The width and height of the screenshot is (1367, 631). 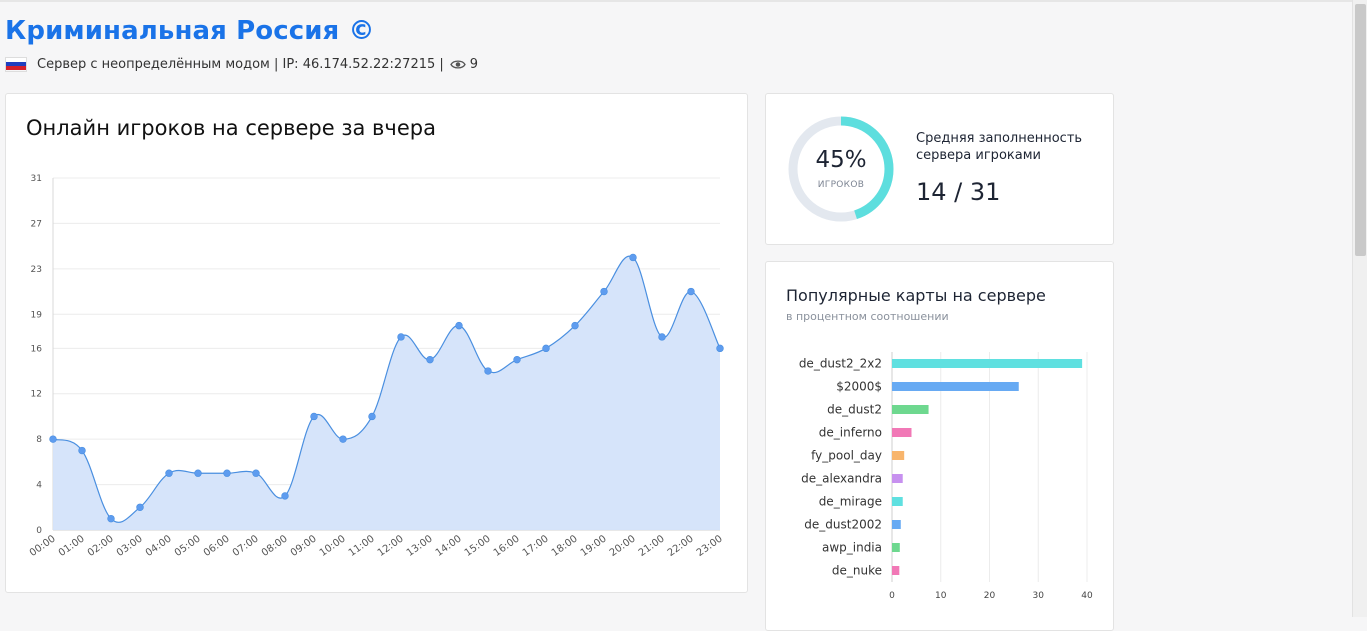 I want to click on y-tick-label: 12, so click(x=36, y=395).